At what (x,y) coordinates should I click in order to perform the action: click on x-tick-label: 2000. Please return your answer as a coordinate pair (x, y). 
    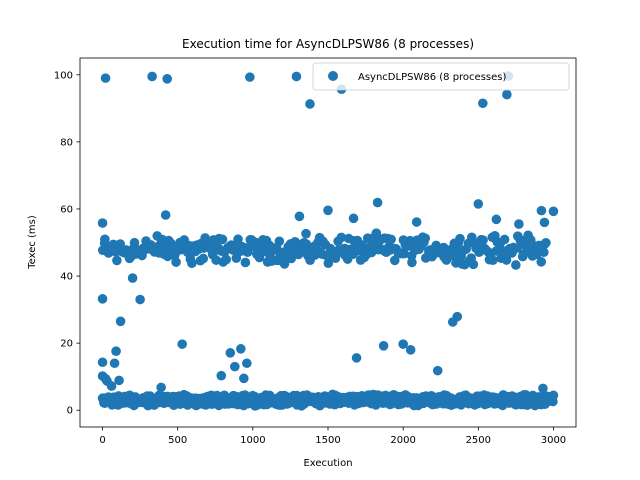
    Looking at the image, I should click on (402, 440).